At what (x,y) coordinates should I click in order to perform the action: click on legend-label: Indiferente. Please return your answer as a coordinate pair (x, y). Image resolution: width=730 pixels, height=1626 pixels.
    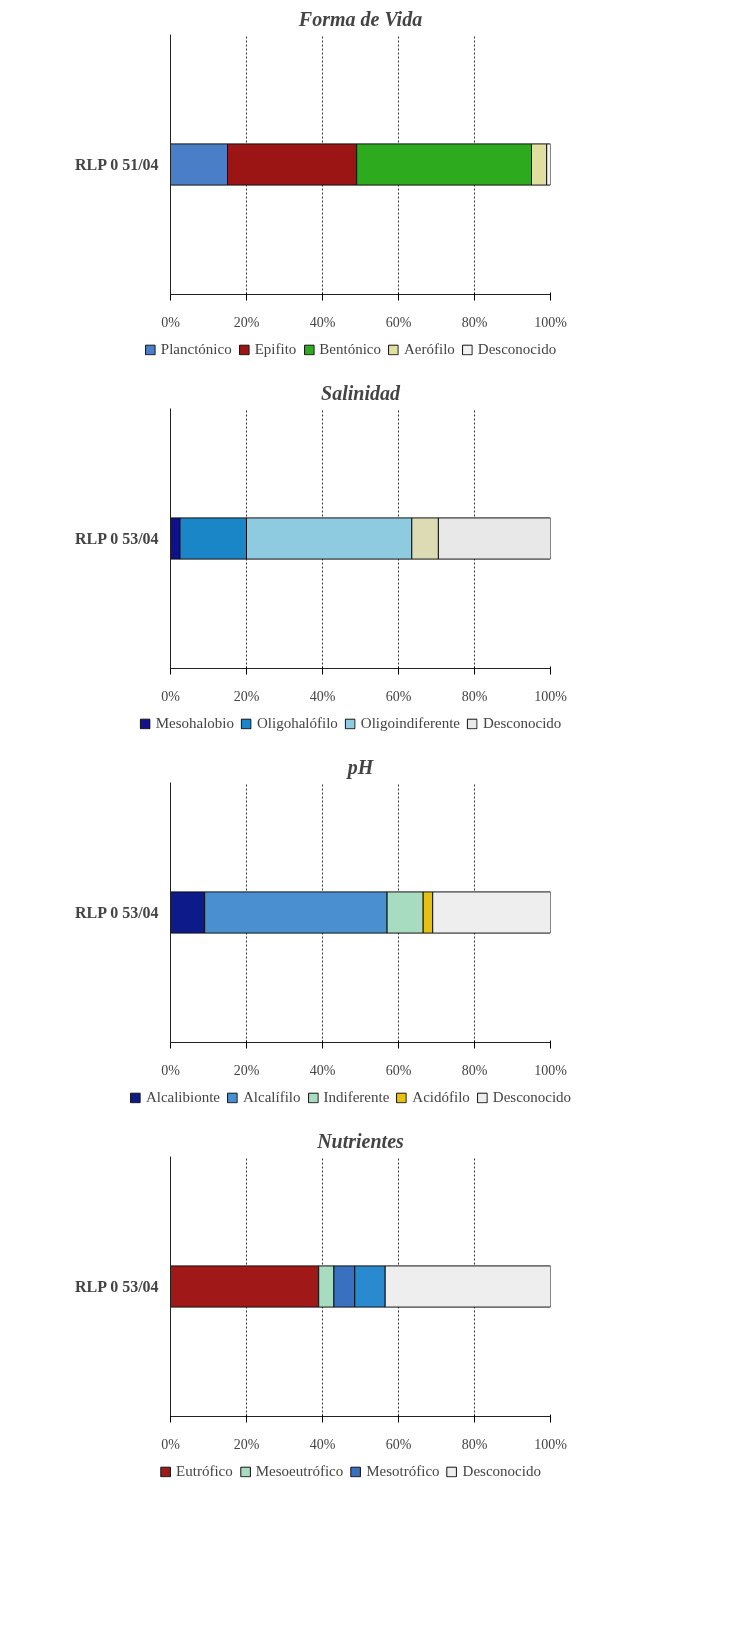
    Looking at the image, I should click on (356, 1097).